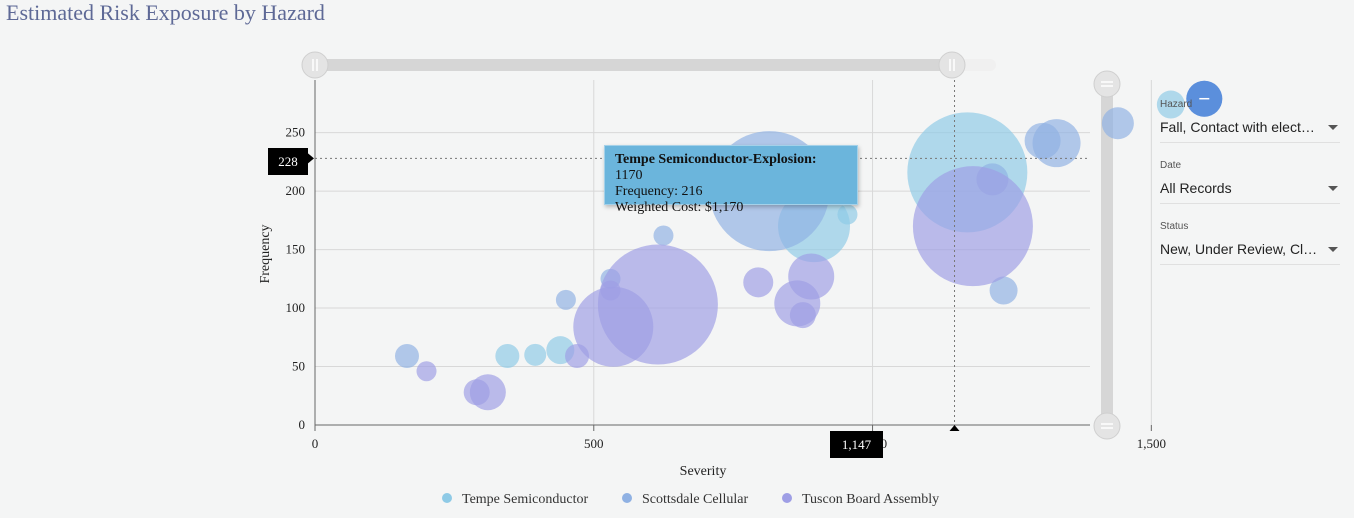 The image size is (1354, 518). What do you see at coordinates (1107, 426) in the screenshot?
I see `y-zoom-handle-bottom` at bounding box center [1107, 426].